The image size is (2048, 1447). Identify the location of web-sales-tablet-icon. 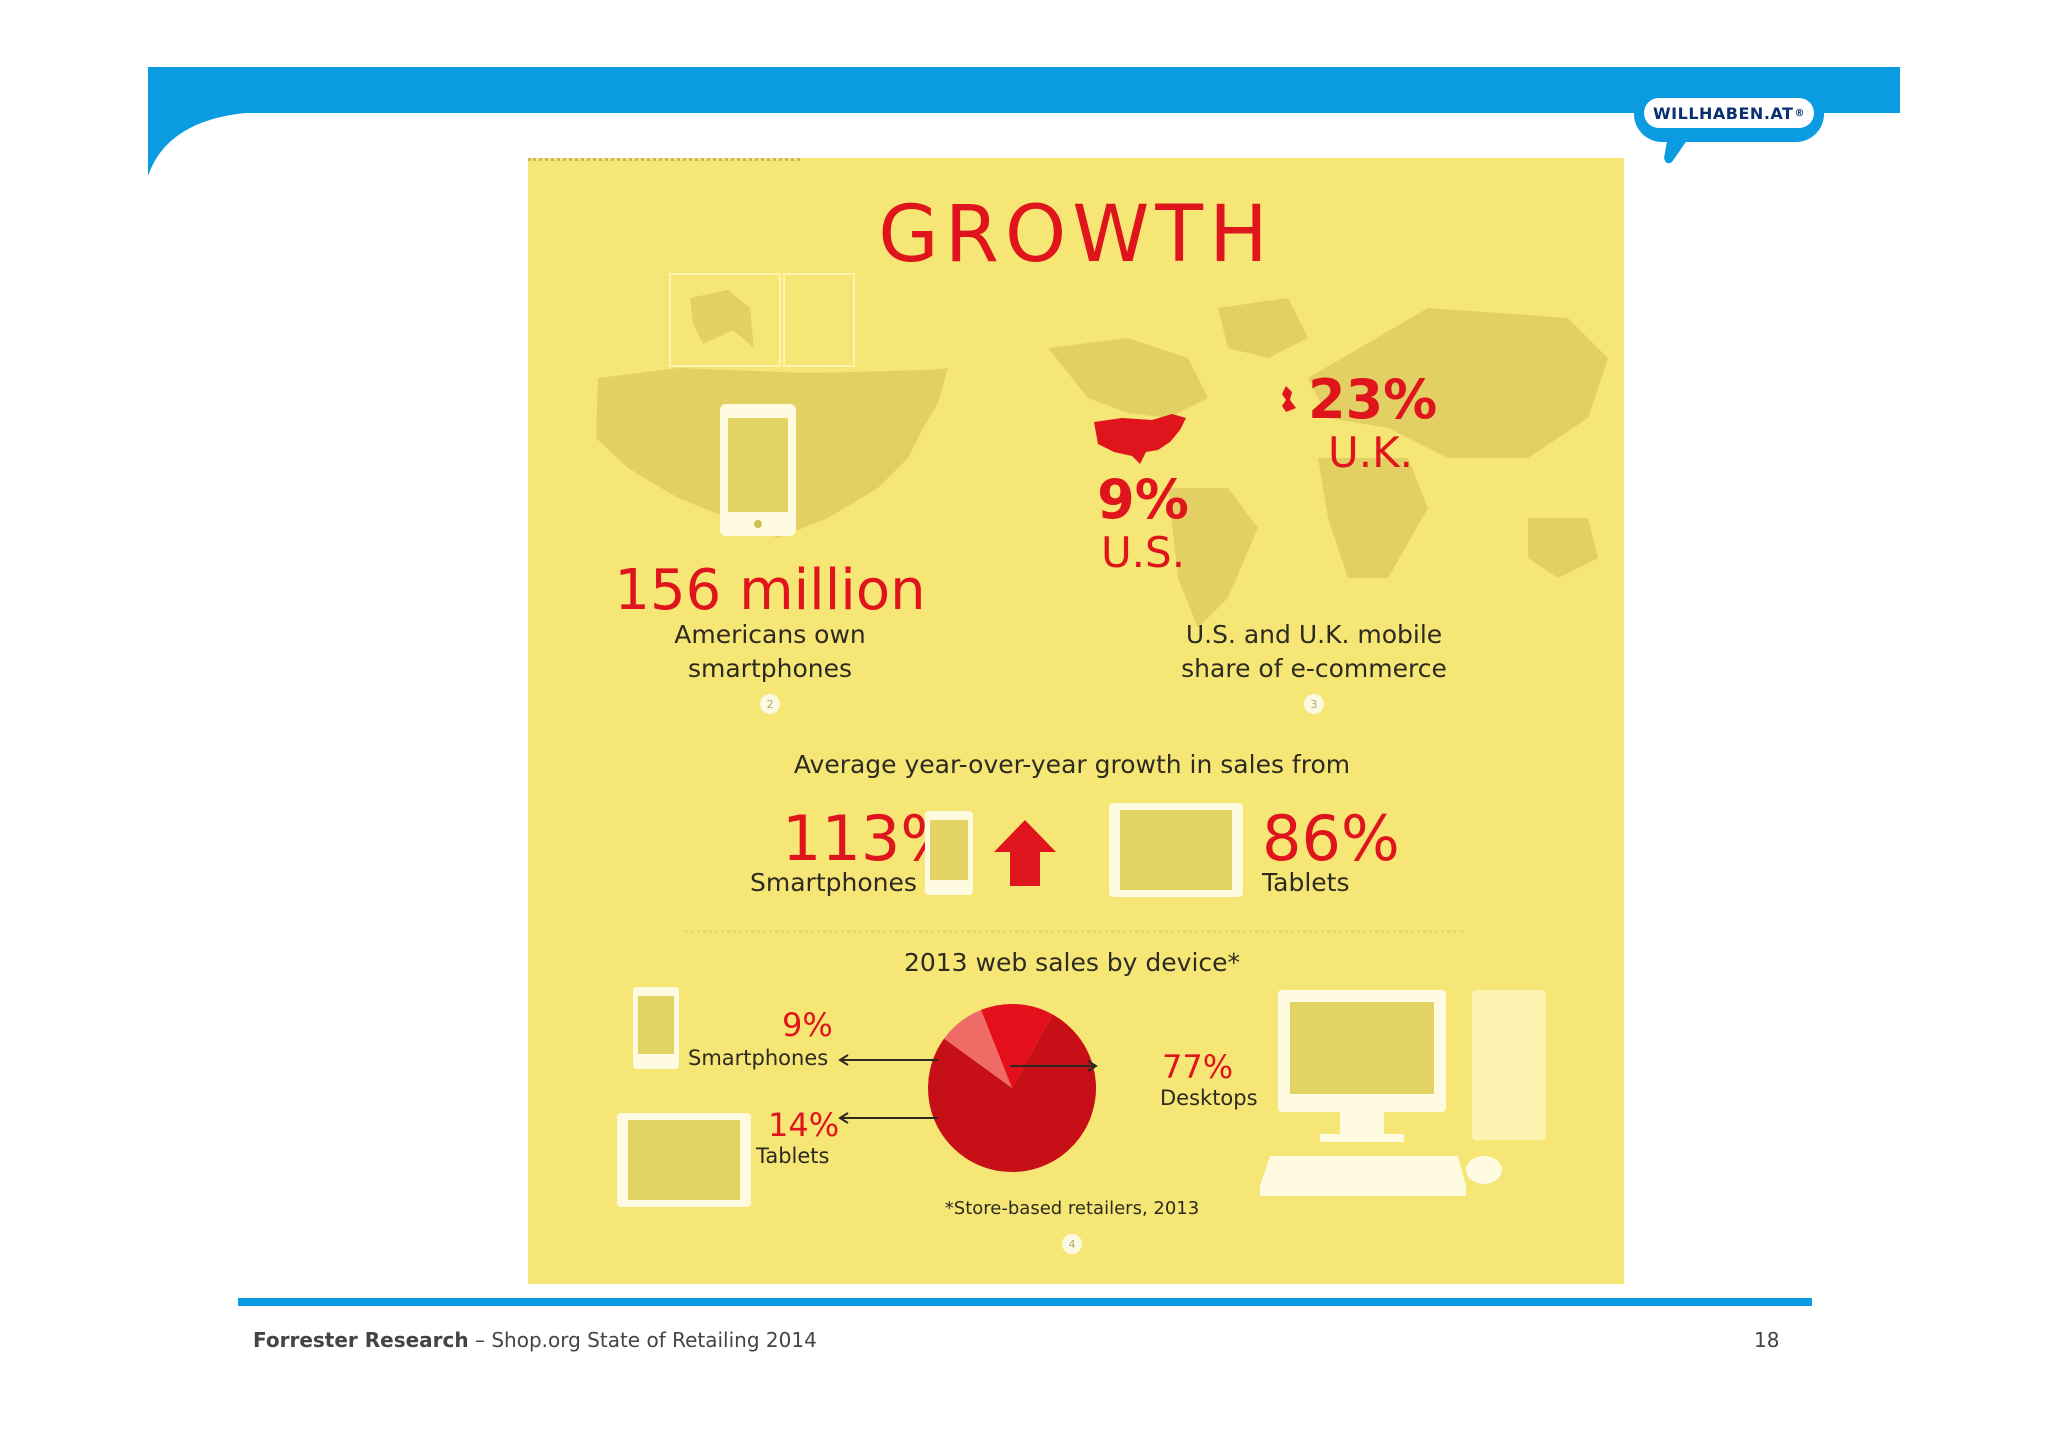
(684, 1160).